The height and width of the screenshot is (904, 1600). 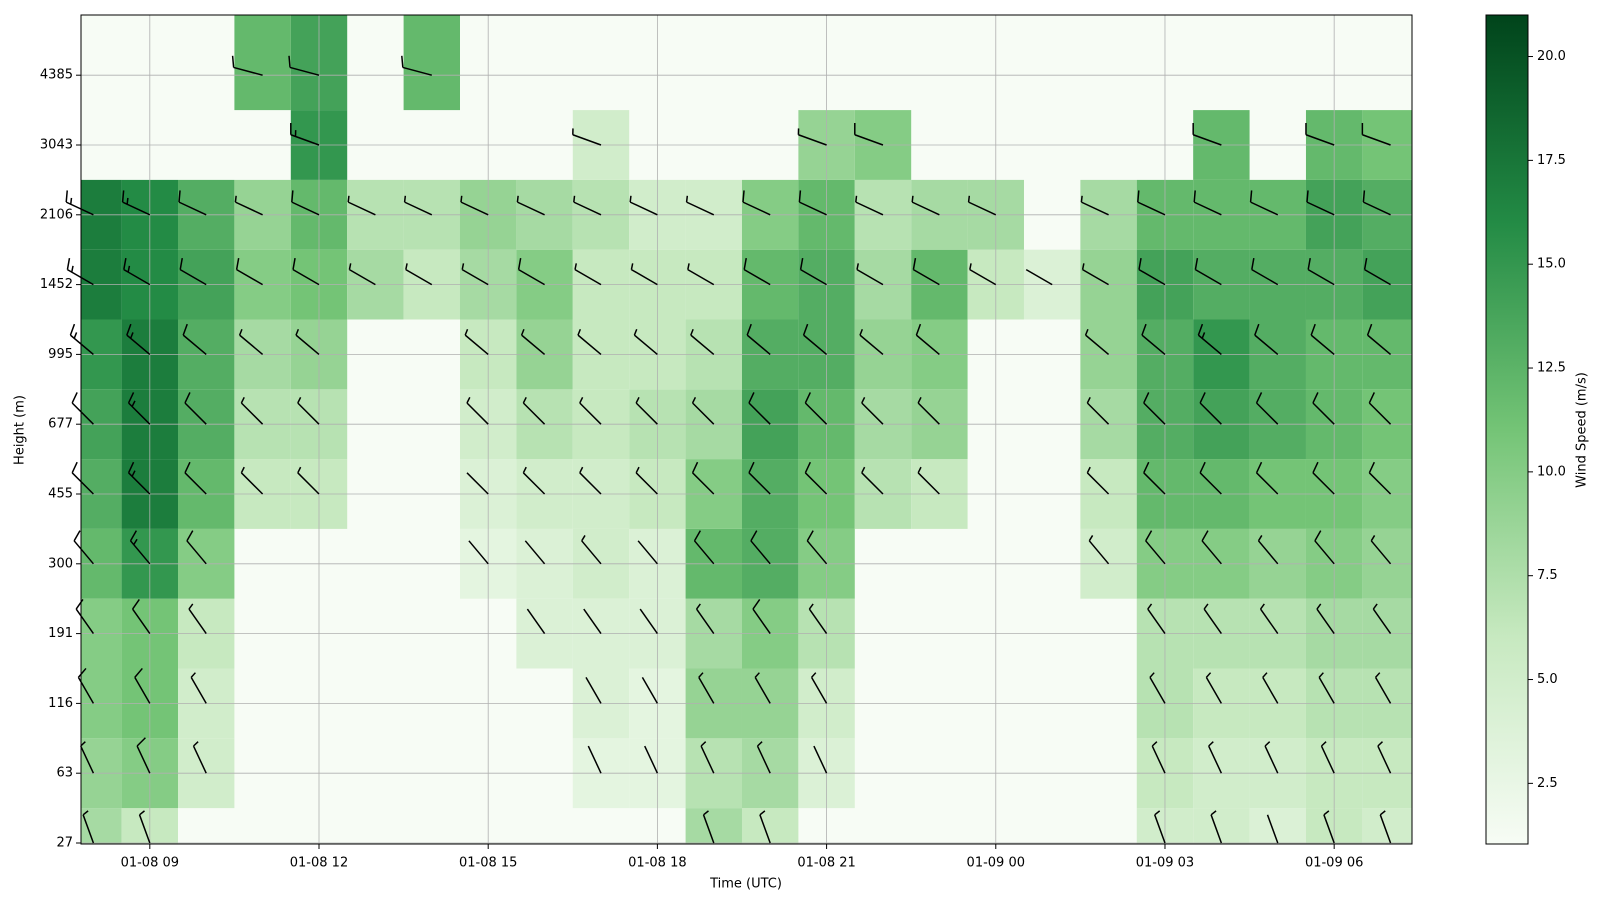 What do you see at coordinates (20, 430) in the screenshot?
I see `y-axis-label: Height (m)` at bounding box center [20, 430].